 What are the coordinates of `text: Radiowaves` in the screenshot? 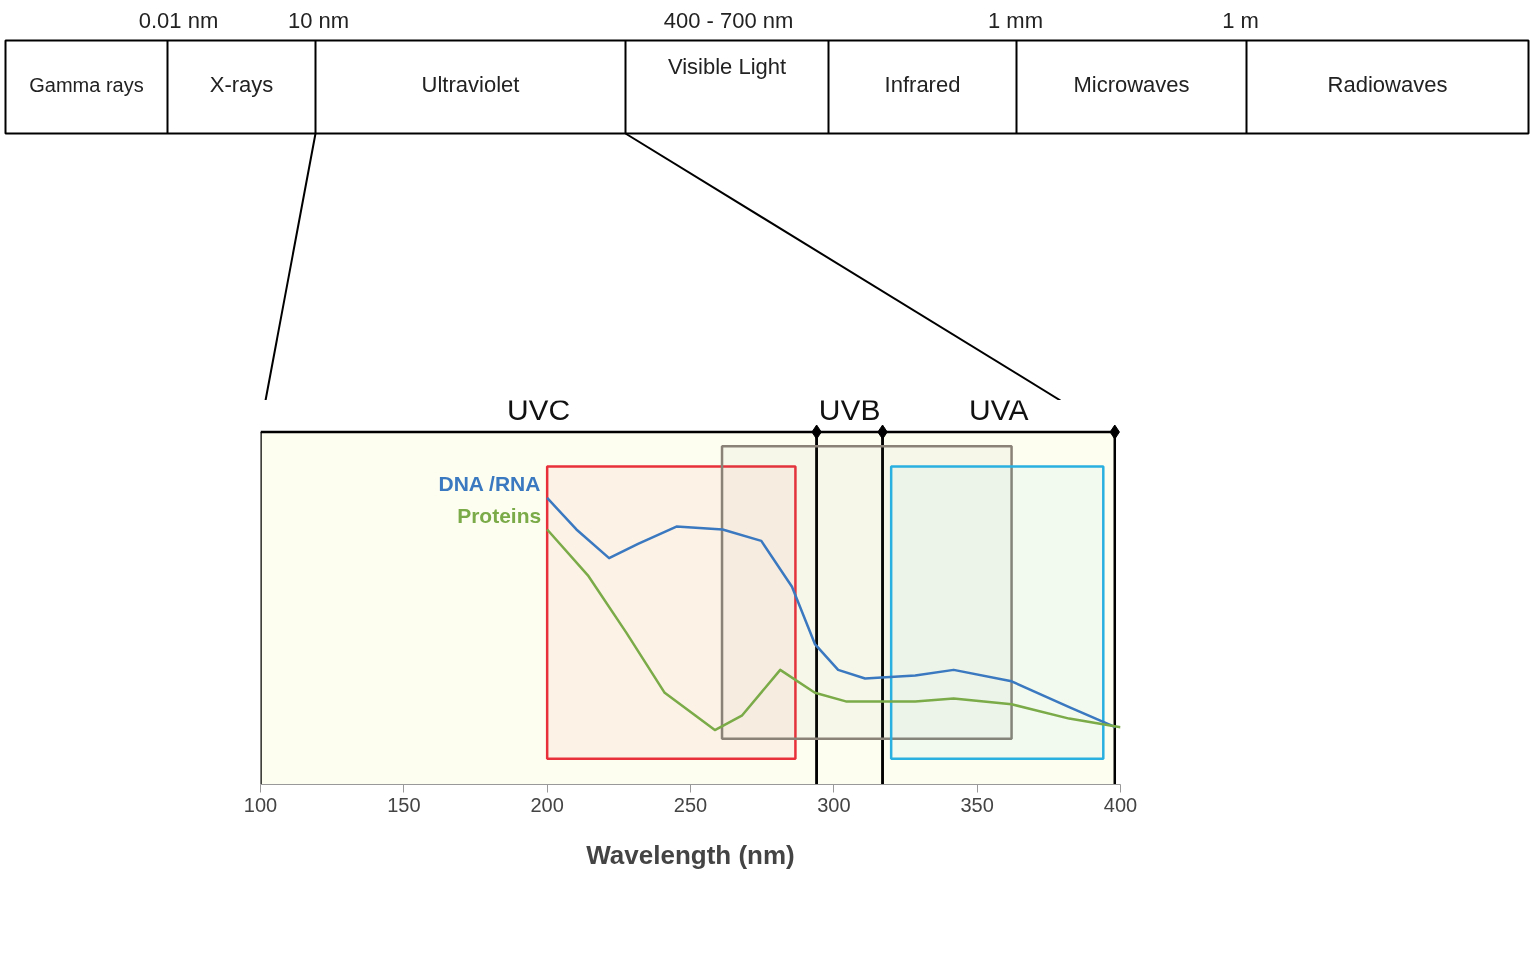 It's located at (1387, 84).